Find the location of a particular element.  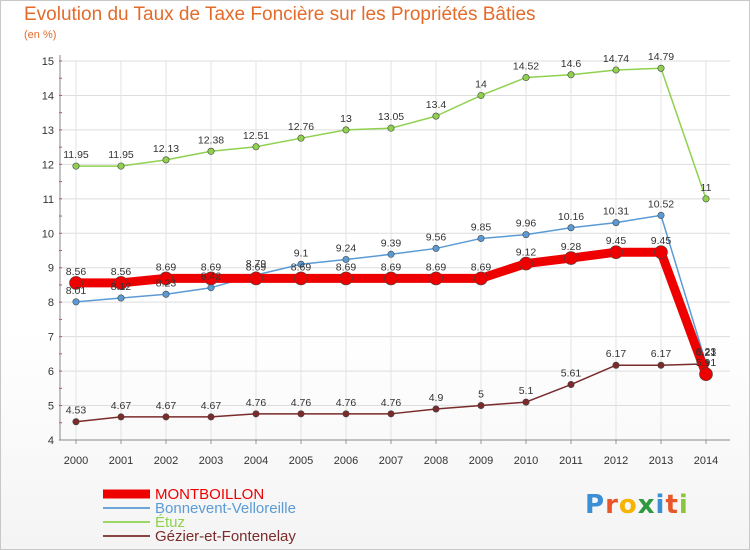

y-tick-label: 8 is located at coordinates (51, 303).